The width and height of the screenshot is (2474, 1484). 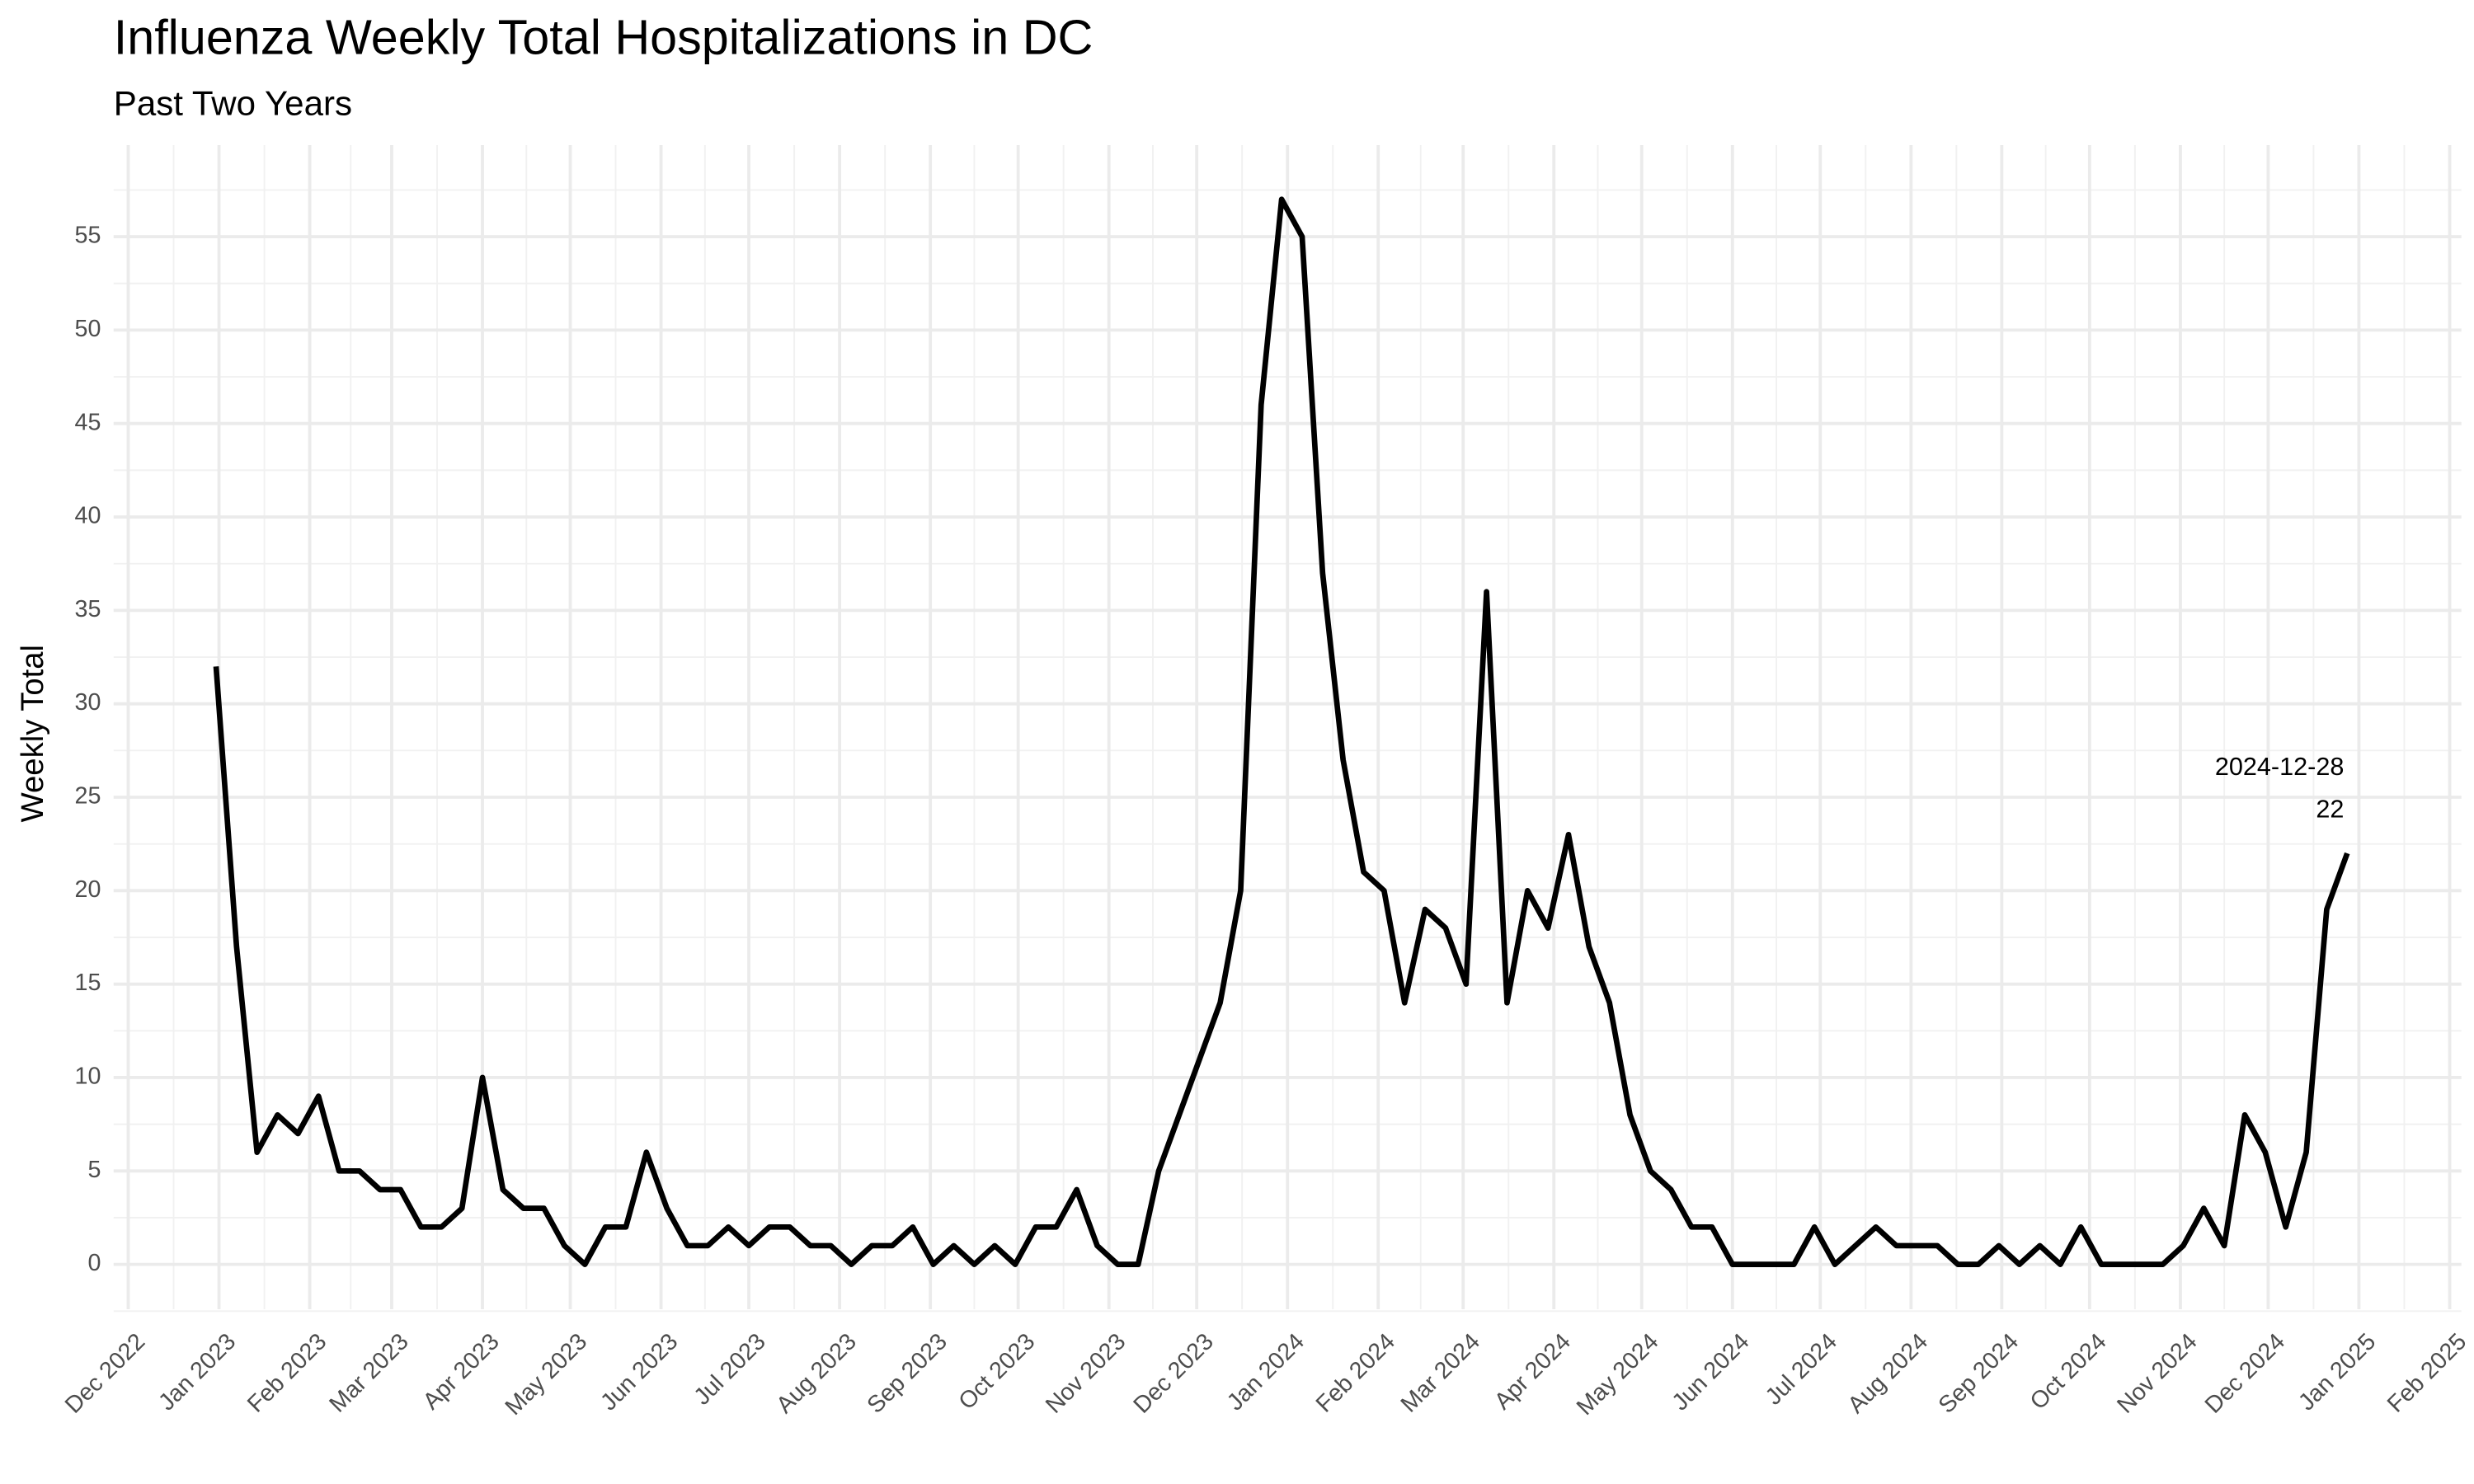 I want to click on y-tick-label: 50, so click(x=88, y=329).